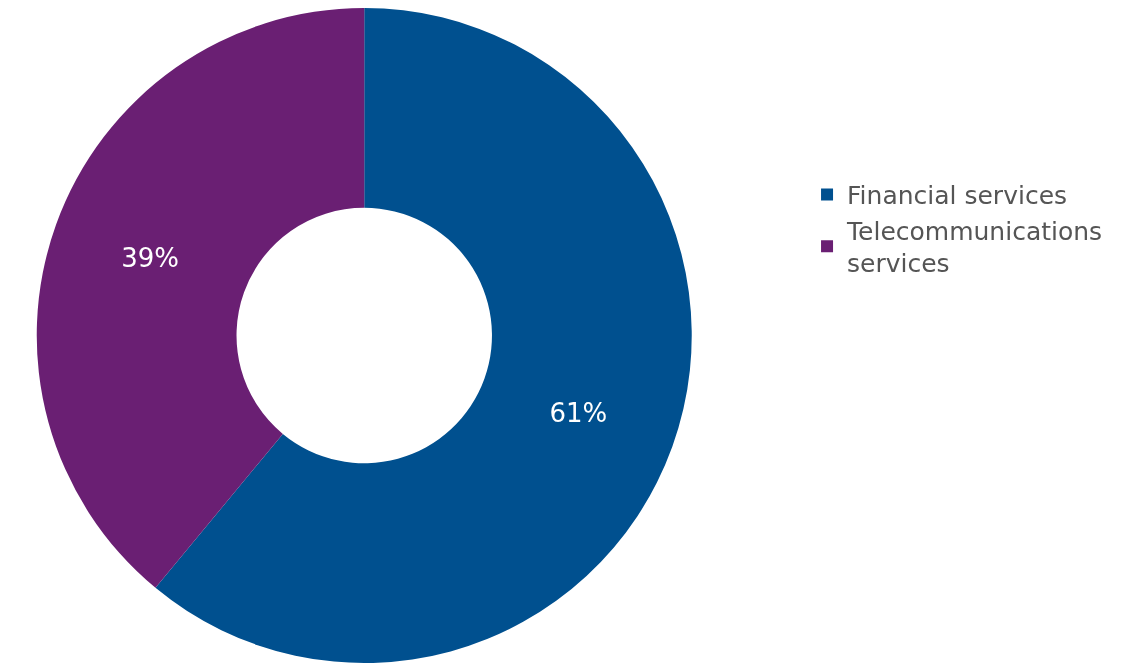 This screenshot has width=1127, height=671. Describe the element at coordinates (957, 196) in the screenshot. I see `legend-label: Financial services` at that location.